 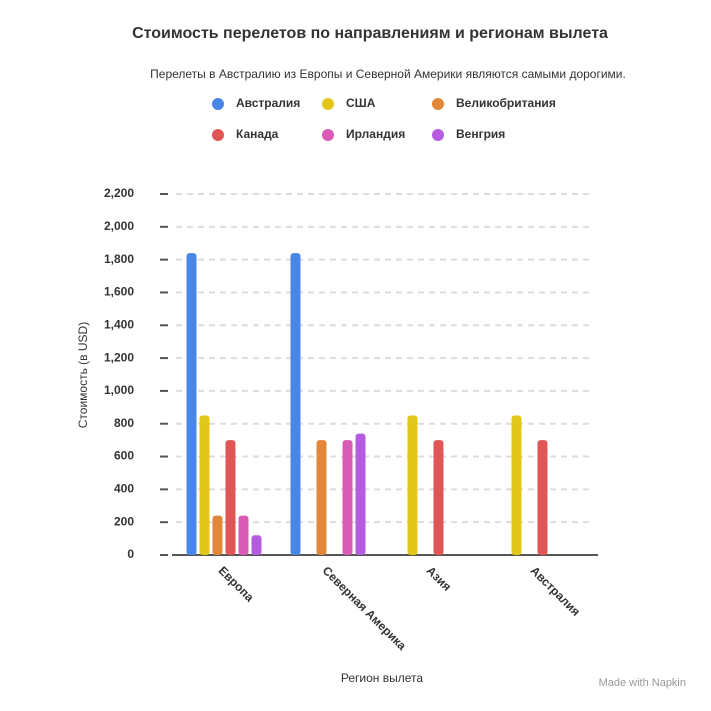 I want to click on y-tick-label: 1,000, so click(x=119, y=390).